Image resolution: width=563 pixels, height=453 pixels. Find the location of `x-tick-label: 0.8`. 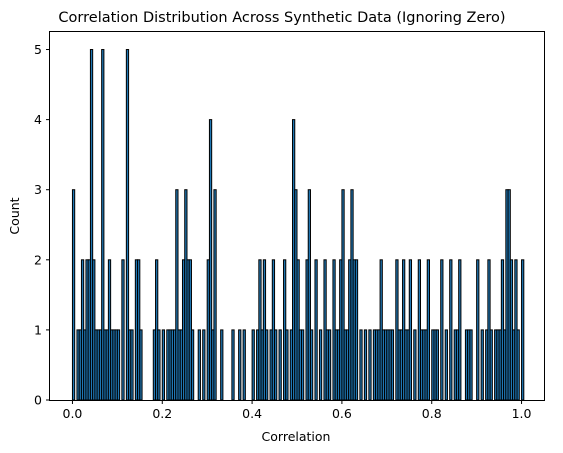

x-tick-label: 0.8 is located at coordinates (432, 413).